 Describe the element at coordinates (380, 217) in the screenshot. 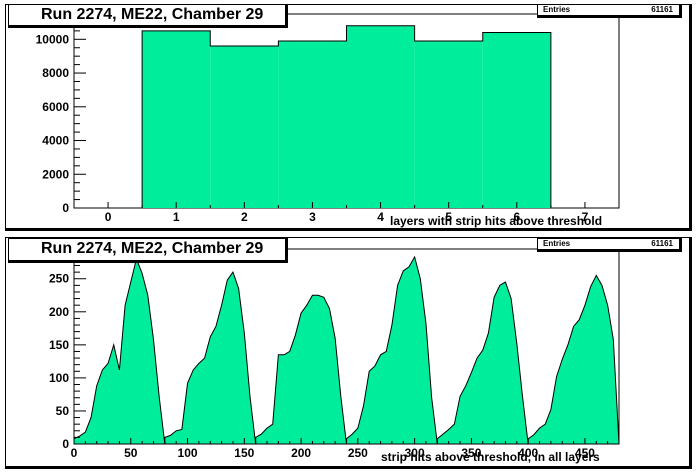

I see `x-tick-label: 4` at that location.